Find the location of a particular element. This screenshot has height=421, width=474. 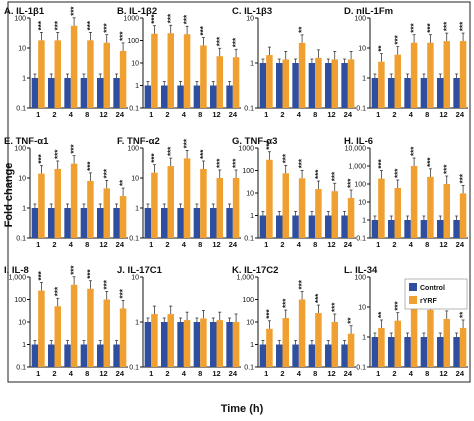

legend-label-ryrf: rYRF is located at coordinates (428, 301).